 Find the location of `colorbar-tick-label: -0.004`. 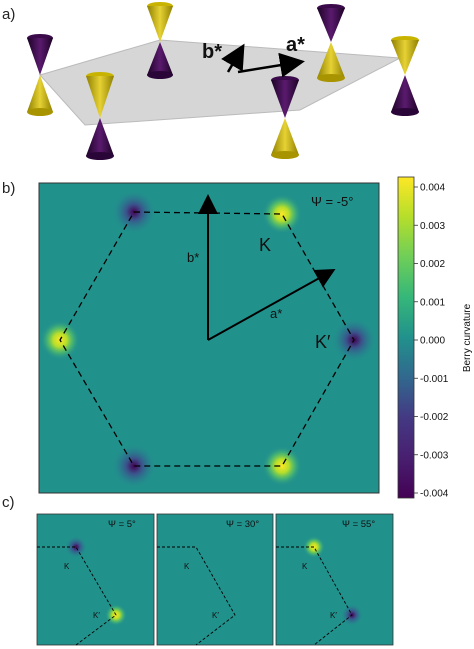

colorbar-tick-label: -0.004 is located at coordinates (434, 494).